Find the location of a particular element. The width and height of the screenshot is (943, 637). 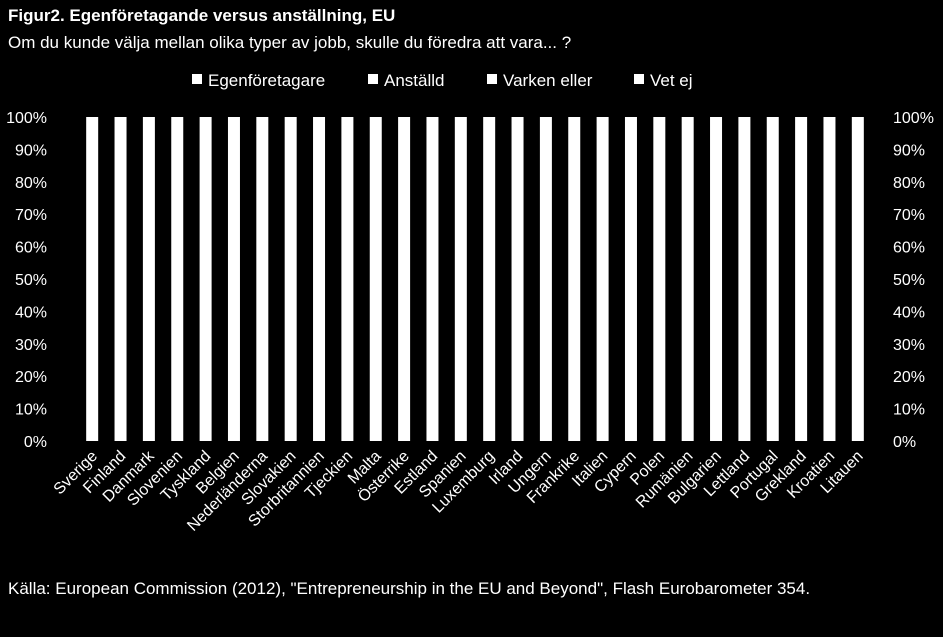

y-tick-right-8: 80% is located at coordinates (909, 183).